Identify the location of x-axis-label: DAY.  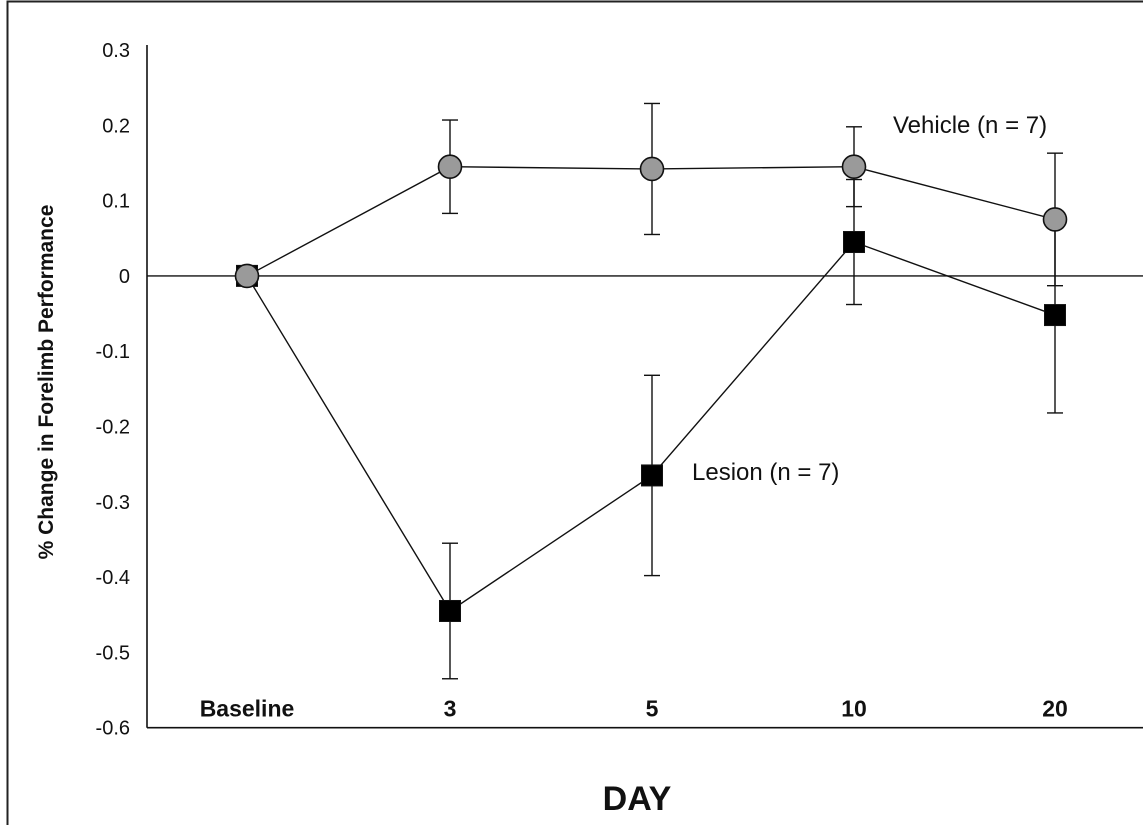
(637, 799).